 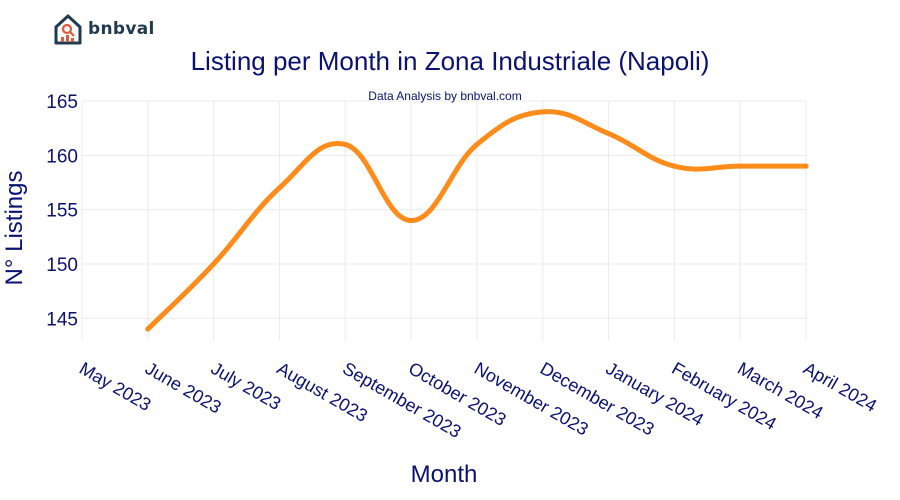 I want to click on chart-subtitle: Data Analysis by bnbval.com, so click(x=444, y=96).